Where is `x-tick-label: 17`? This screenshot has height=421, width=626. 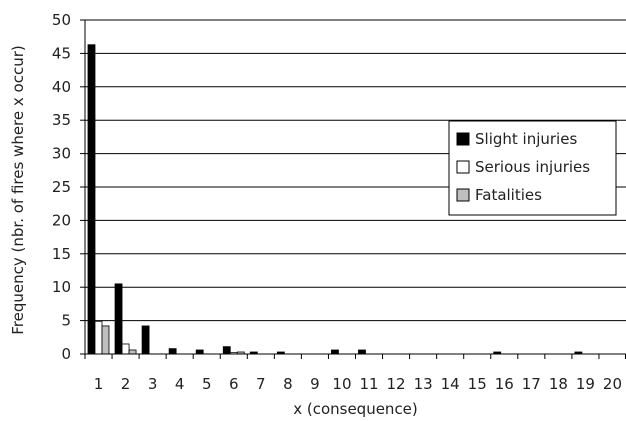
x-tick-label: 17 is located at coordinates (531, 384).